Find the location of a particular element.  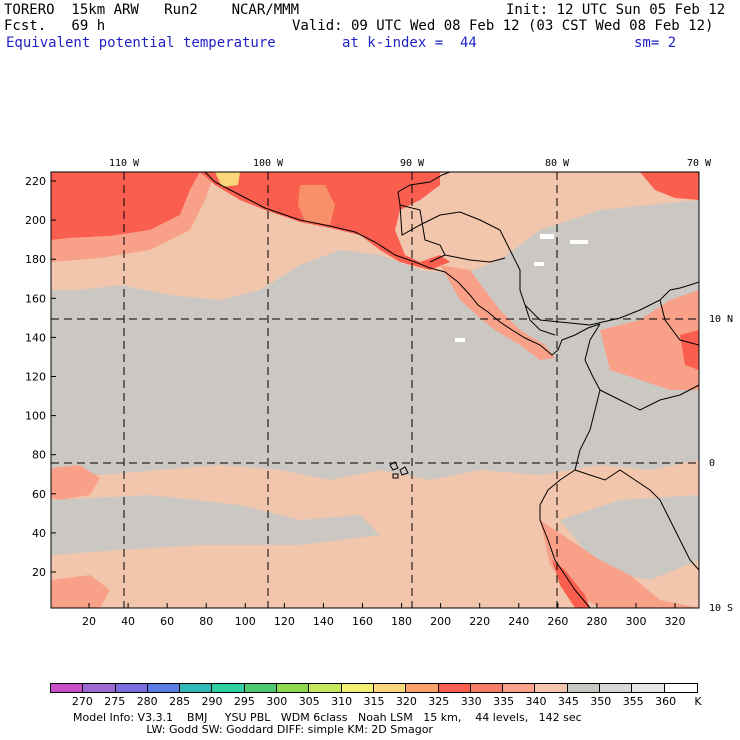

colorbar-label: 355 is located at coordinates (633, 701).